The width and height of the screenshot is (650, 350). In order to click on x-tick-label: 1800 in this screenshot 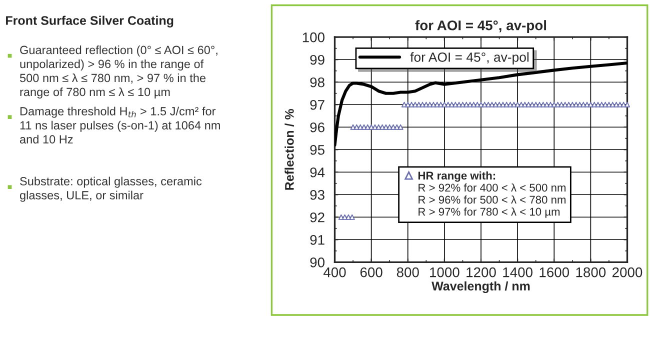, I will do `click(591, 272)`.